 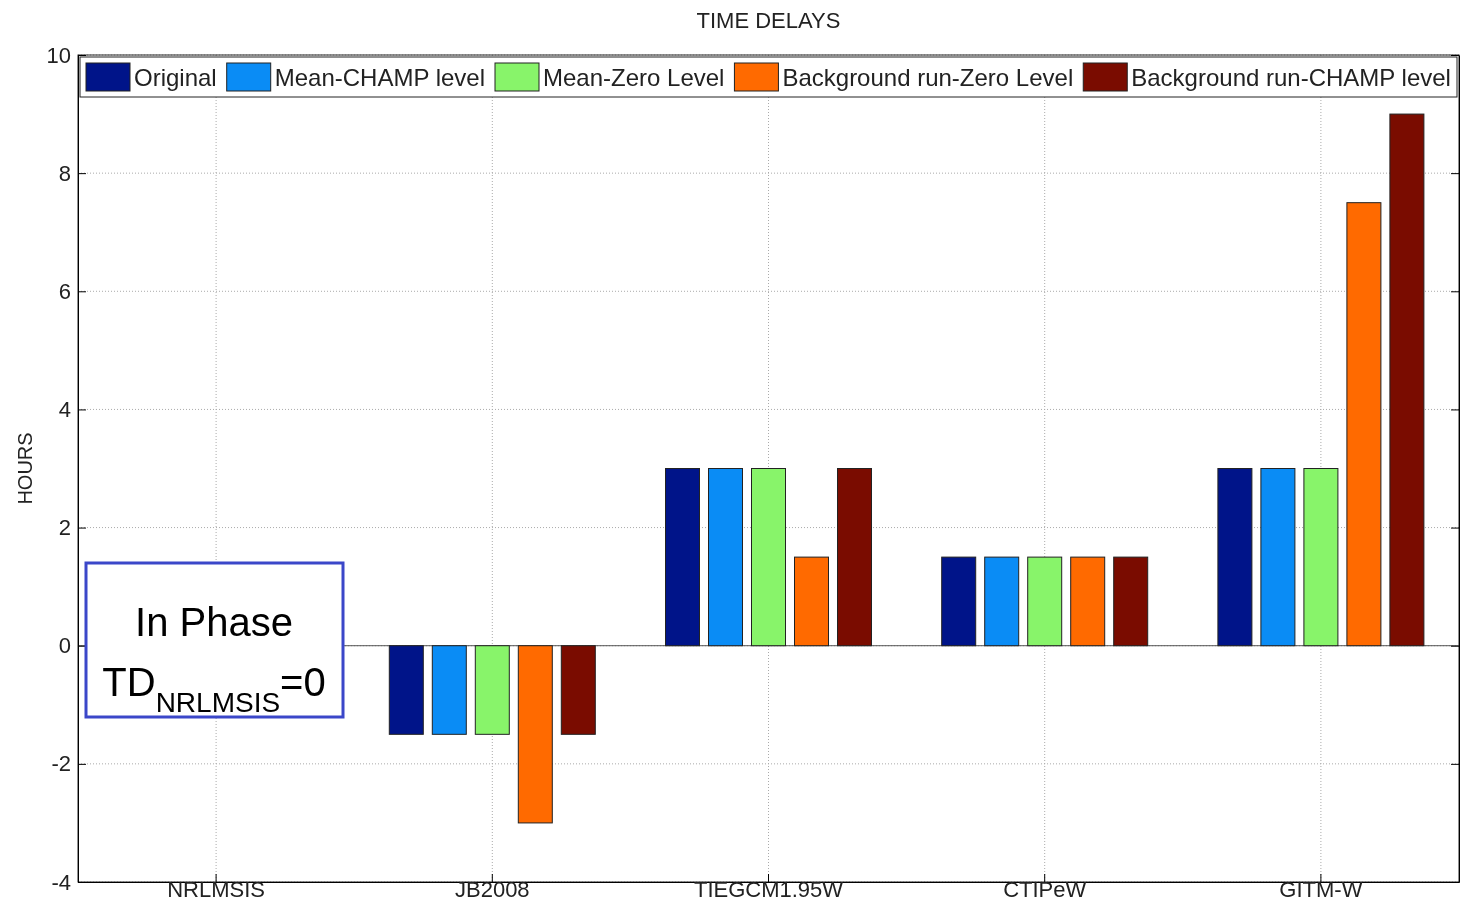 I want to click on legend-label: Background run-Zero Level, so click(x=928, y=77).